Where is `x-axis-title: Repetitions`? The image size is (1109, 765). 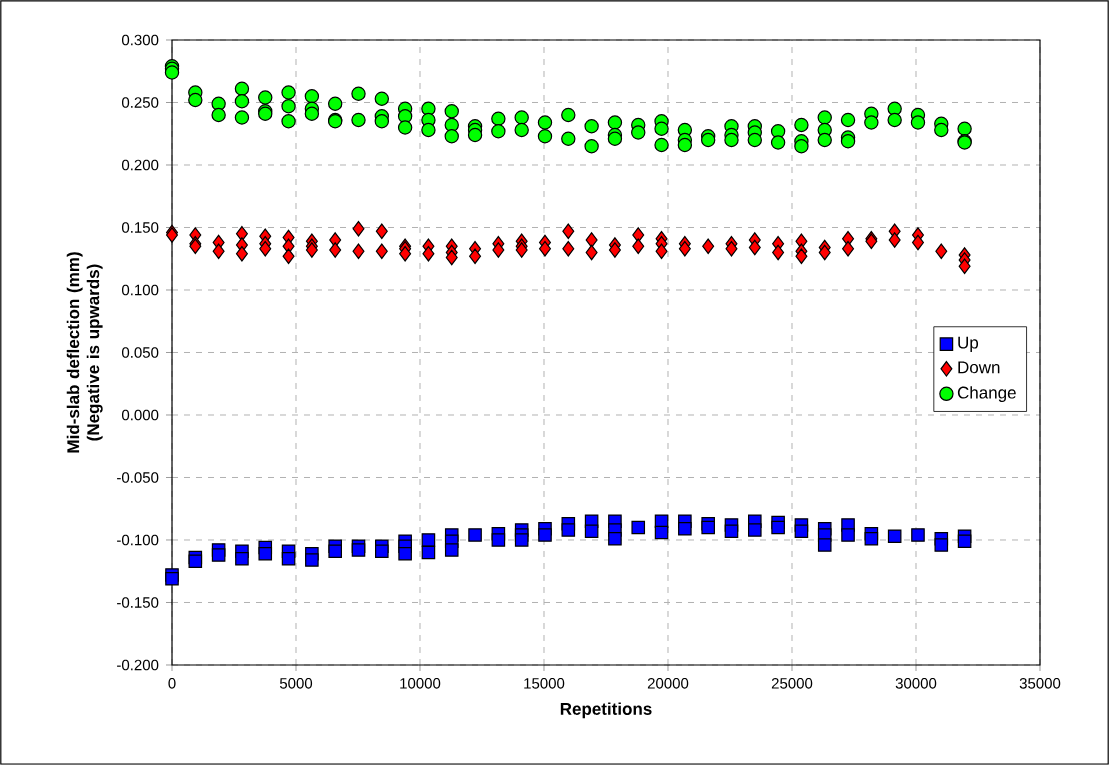
x-axis-title: Repetitions is located at coordinates (606, 710).